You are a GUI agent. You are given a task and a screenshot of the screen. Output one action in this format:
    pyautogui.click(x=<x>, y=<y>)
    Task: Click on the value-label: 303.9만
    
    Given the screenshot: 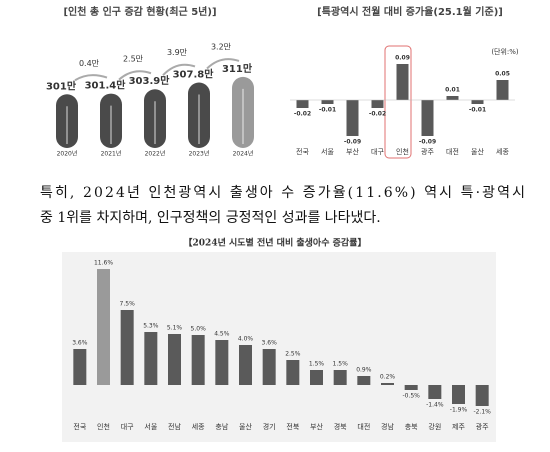 What is the action you would take?
    pyautogui.click(x=150, y=80)
    